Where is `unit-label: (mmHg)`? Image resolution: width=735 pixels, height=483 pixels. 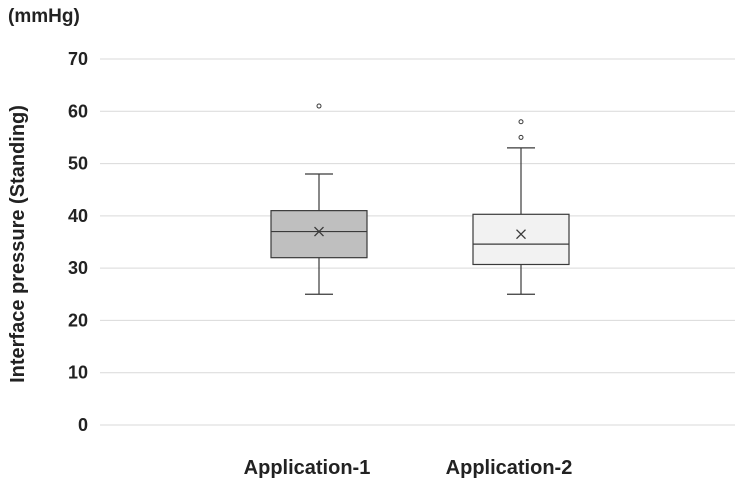
unit-label: (mmHg) is located at coordinates (44, 16).